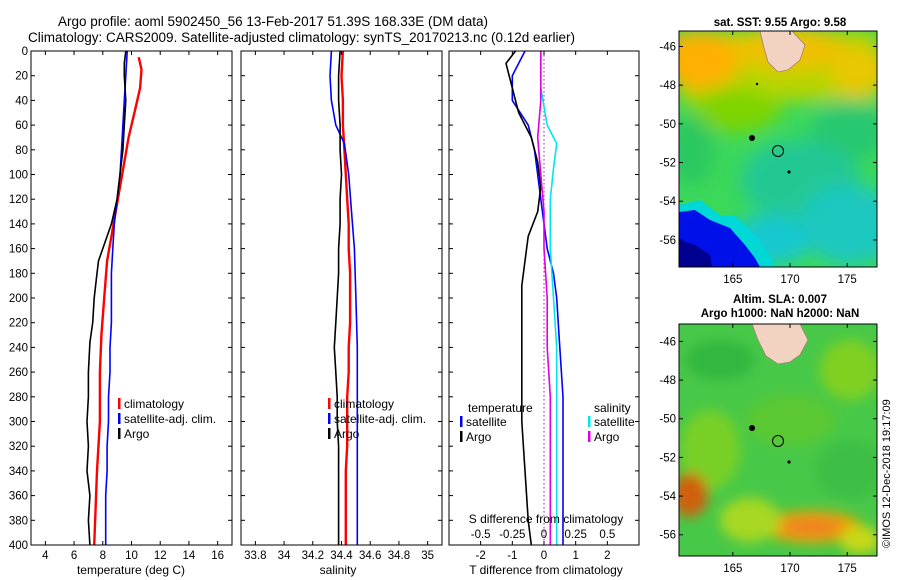 The width and height of the screenshot is (900, 580). Describe the element at coordinates (370, 556) in the screenshot. I see `salinity-xtick-label: 34.6` at that location.